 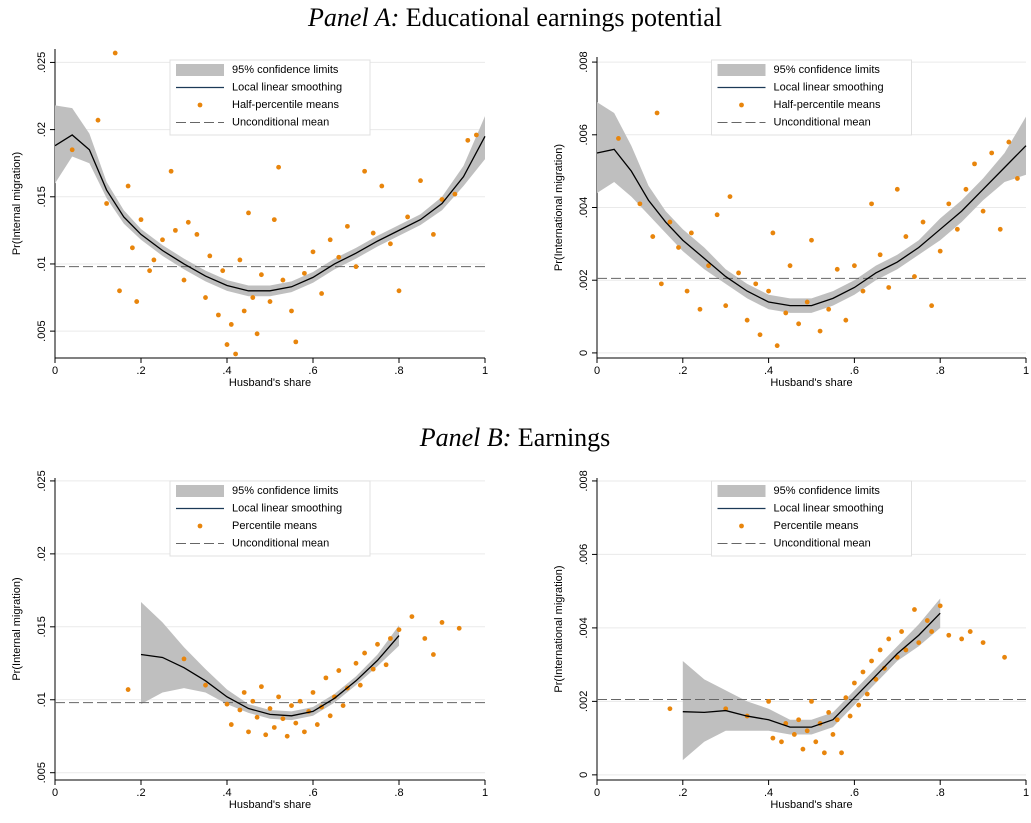 What do you see at coordinates (584, 353) in the screenshot?
I see `y-tick-label: 0` at bounding box center [584, 353].